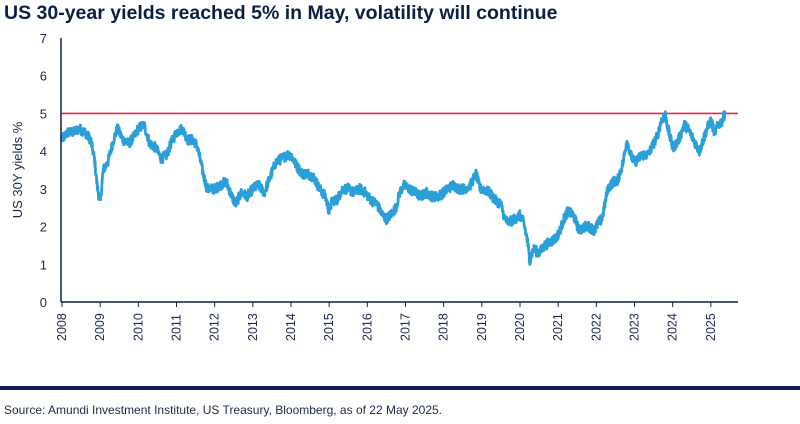 The width and height of the screenshot is (800, 424). What do you see at coordinates (596, 327) in the screenshot?
I see `x-tick-label: 2022` at bounding box center [596, 327].